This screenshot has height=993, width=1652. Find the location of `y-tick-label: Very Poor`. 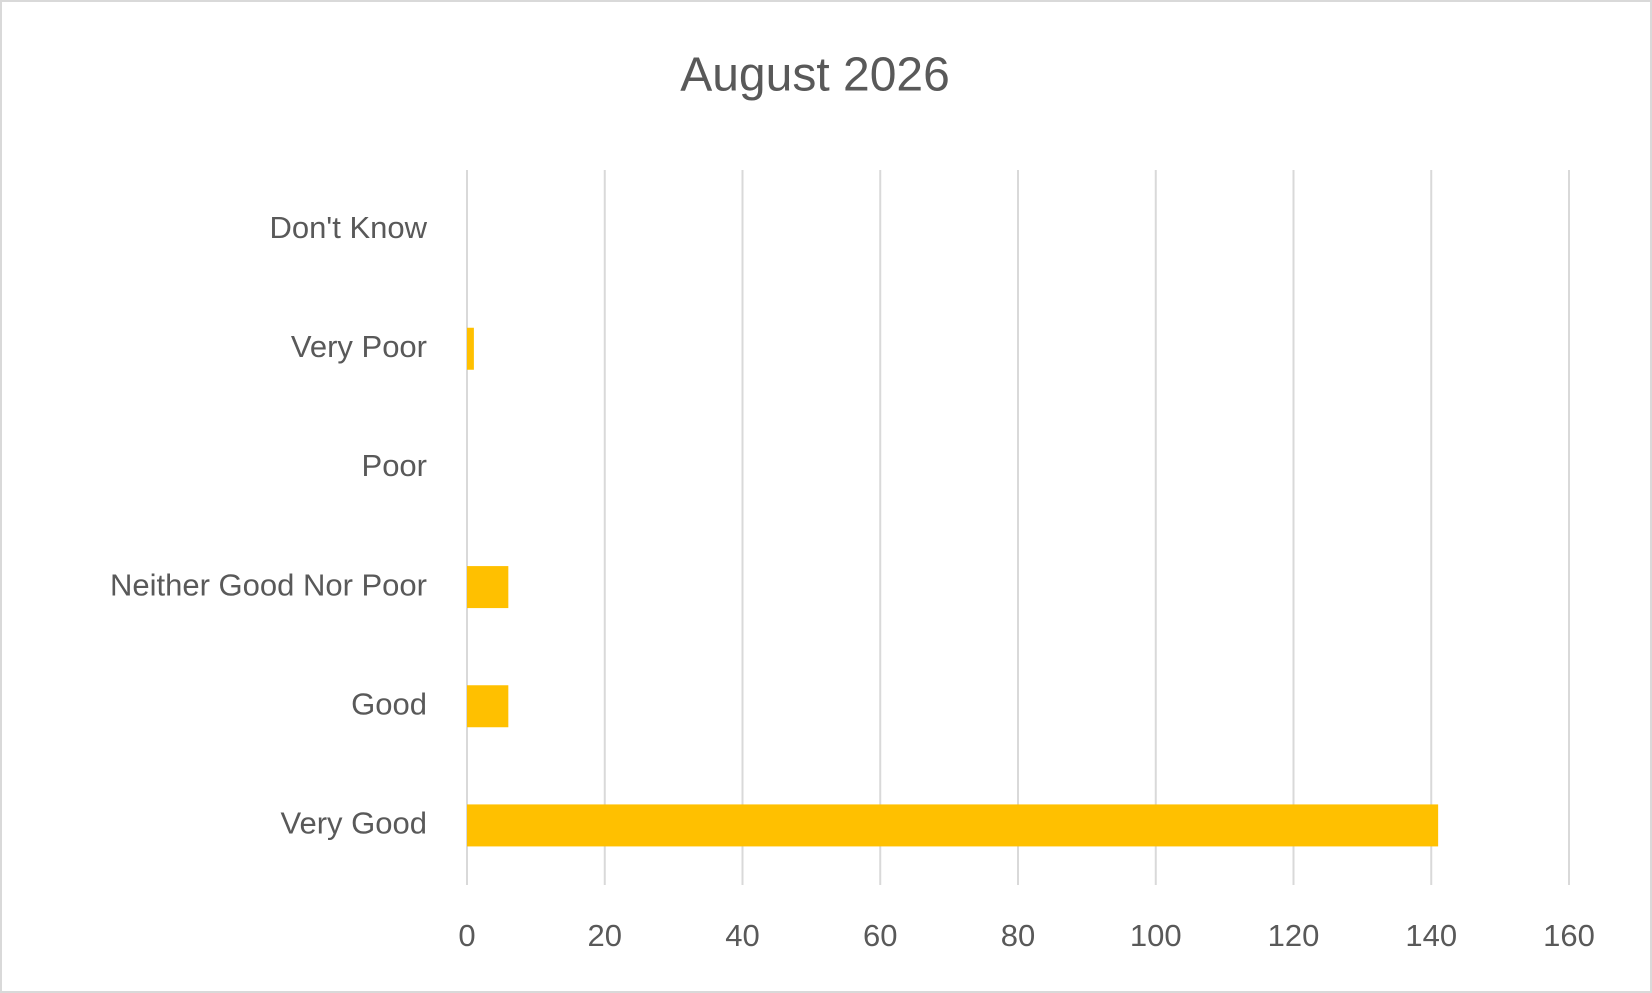

y-tick-label: Very Poor is located at coordinates (359, 346).